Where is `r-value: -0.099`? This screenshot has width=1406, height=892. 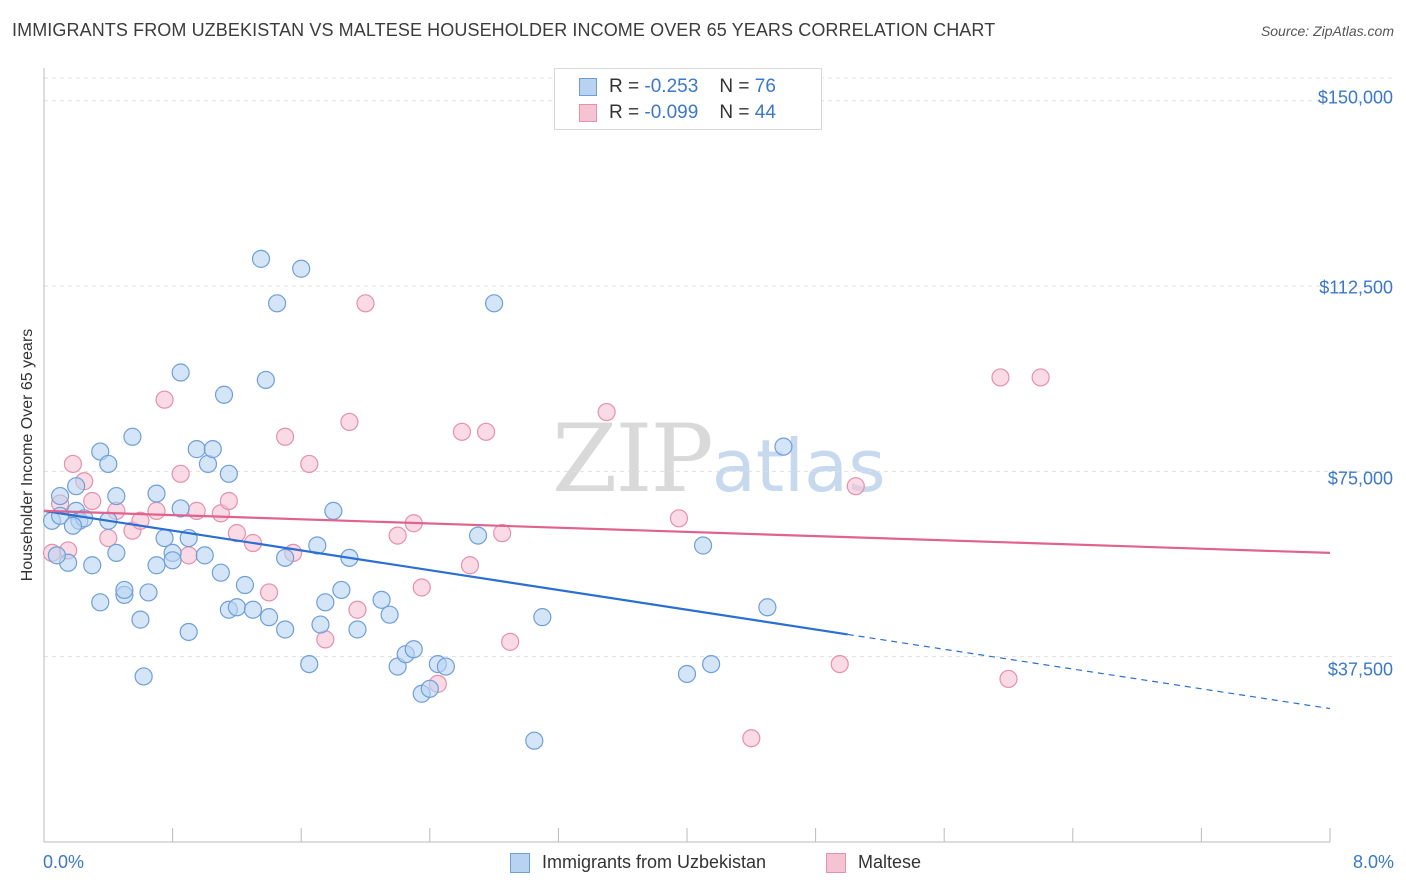
r-value: -0.099 is located at coordinates (671, 112).